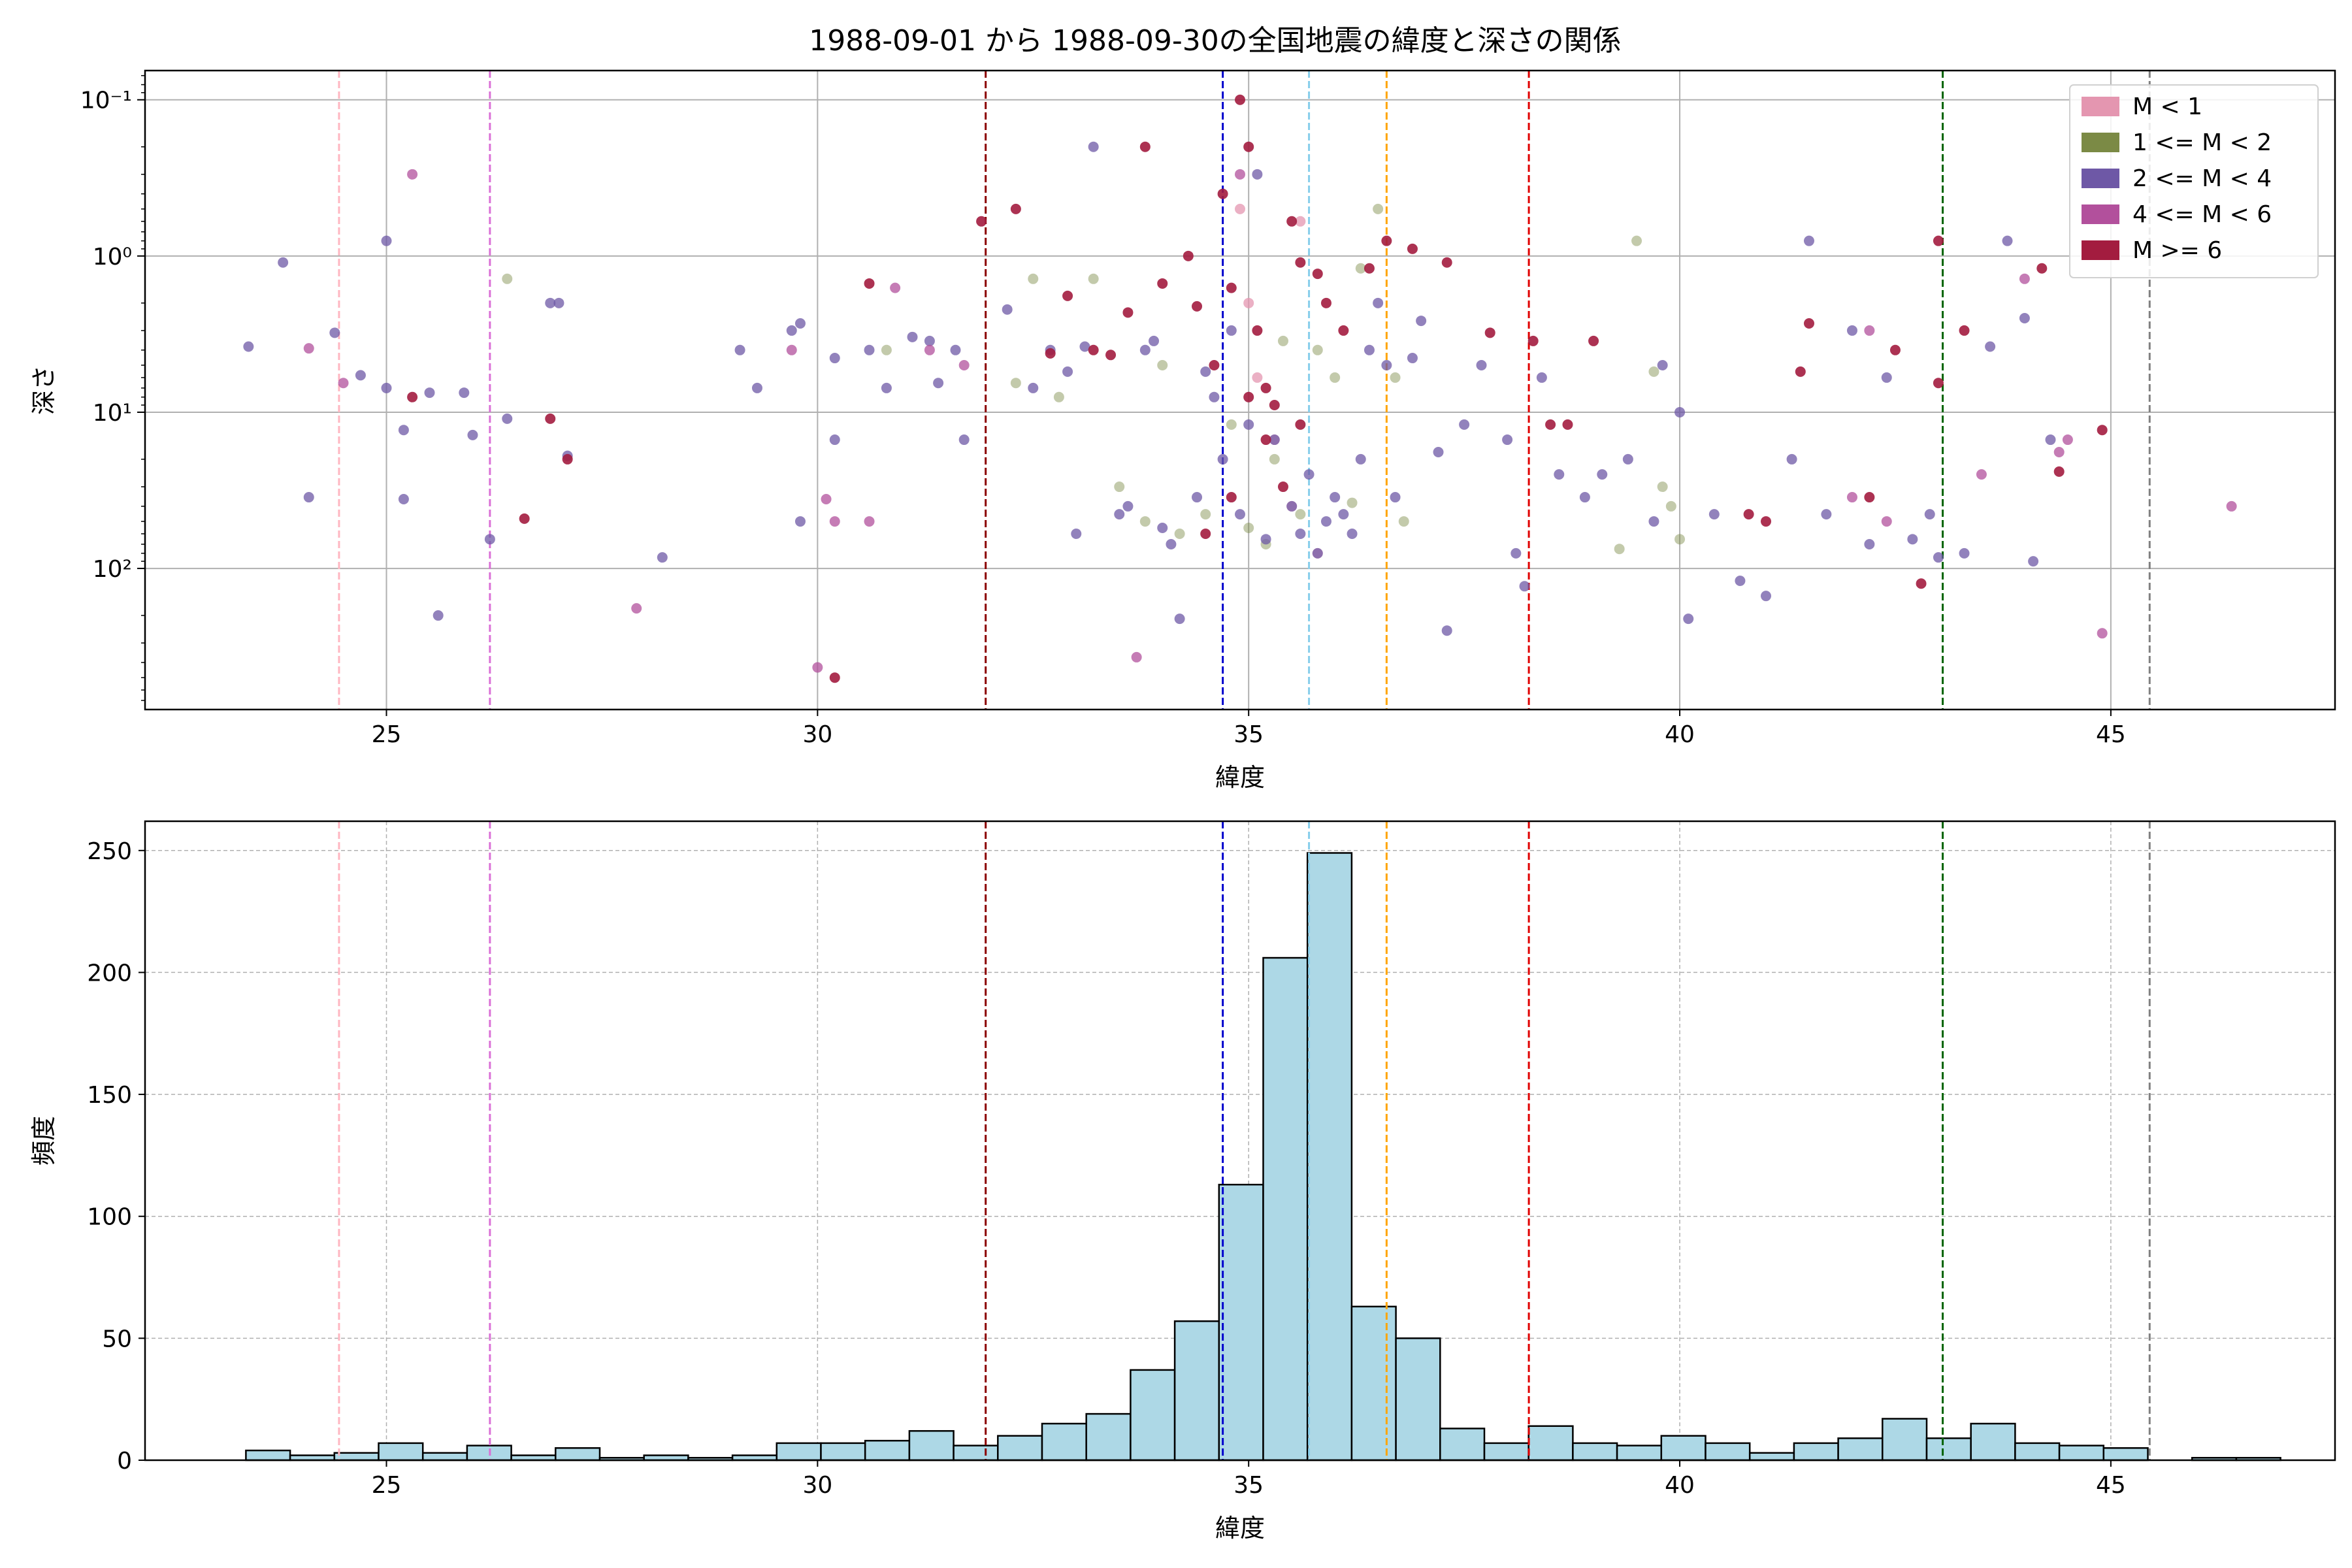 This screenshot has width=2352, height=1568. Describe the element at coordinates (2194, 181) in the screenshot. I see `legend-frame` at that location.